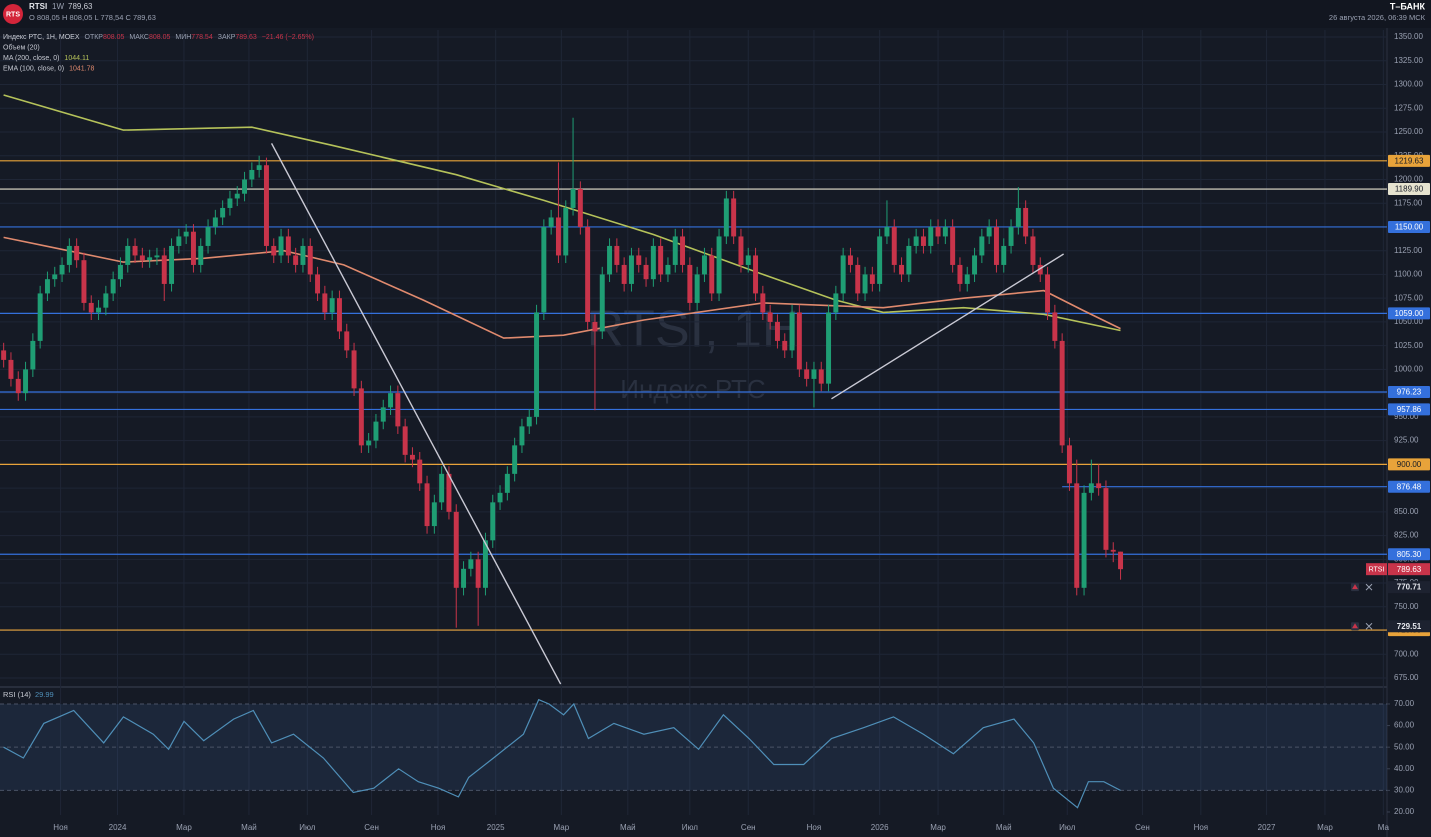 This screenshot has height=837, width=1431. What do you see at coordinates (1408, 369) in the screenshot?
I see `y-tick-label: 1000.00` at bounding box center [1408, 369].